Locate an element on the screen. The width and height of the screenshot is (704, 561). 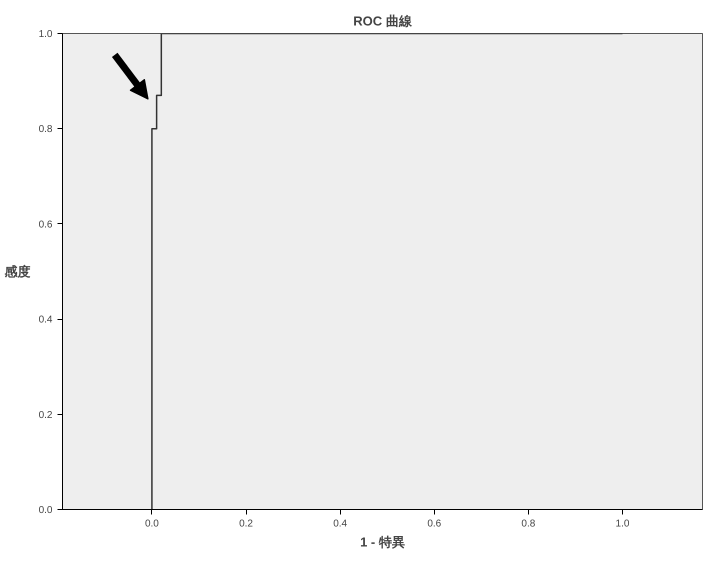
y-tick-label: 0.2 is located at coordinates (45, 415).